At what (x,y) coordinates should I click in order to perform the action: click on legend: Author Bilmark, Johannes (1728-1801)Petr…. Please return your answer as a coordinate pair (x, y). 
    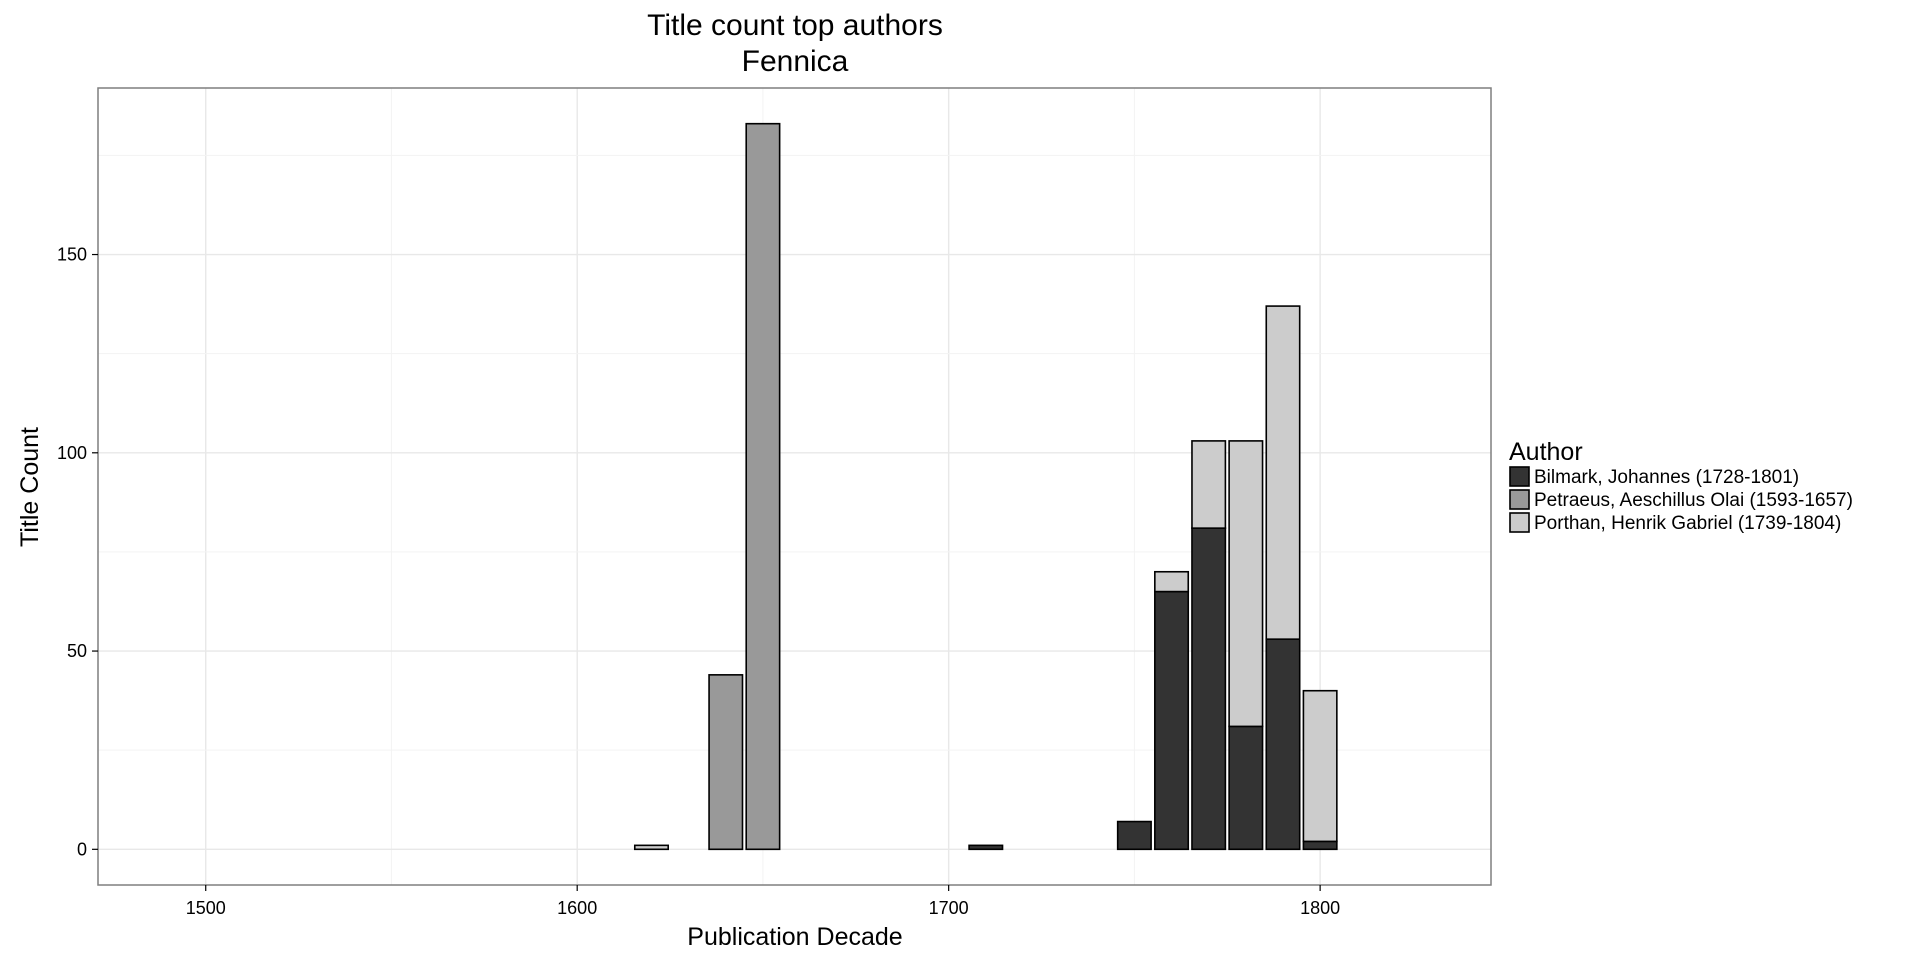
    Looking at the image, I should click on (1681, 486).